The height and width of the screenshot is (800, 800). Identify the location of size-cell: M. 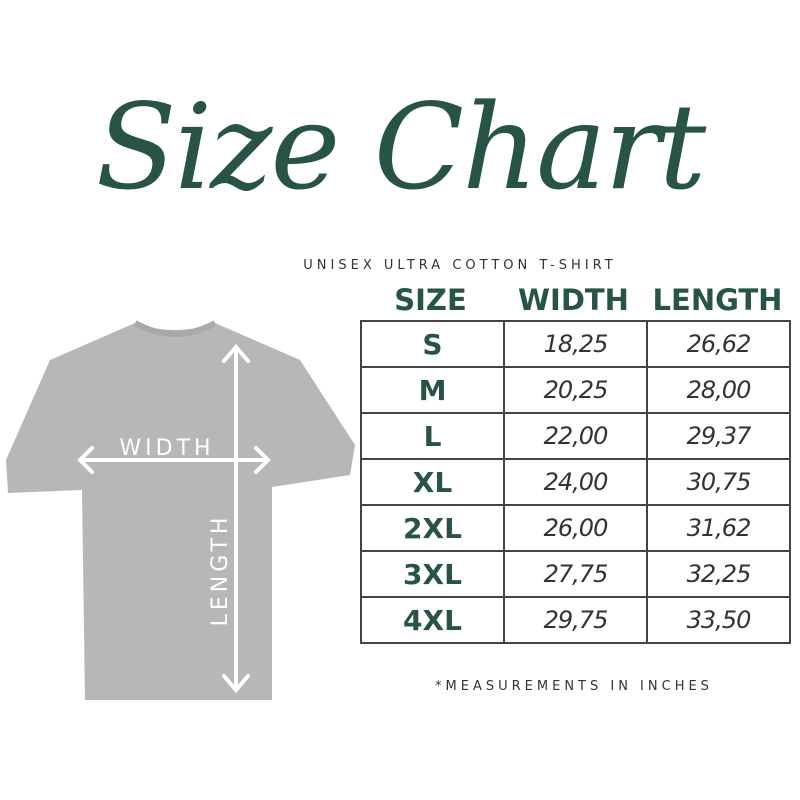
(432, 390).